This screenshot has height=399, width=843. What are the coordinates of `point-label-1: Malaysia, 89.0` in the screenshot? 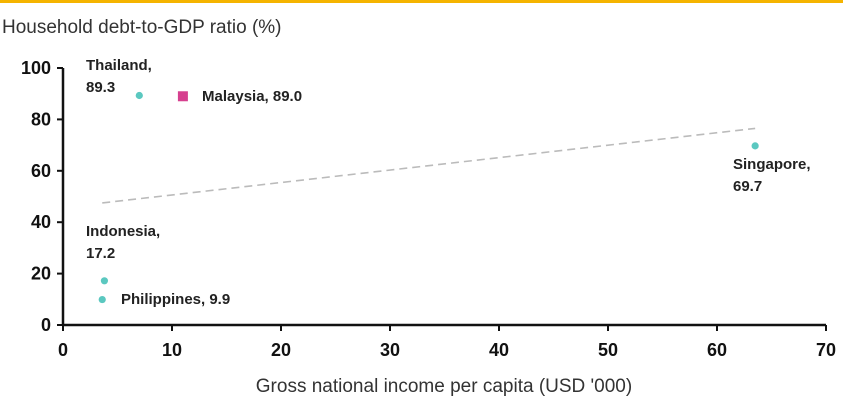 It's located at (252, 96).